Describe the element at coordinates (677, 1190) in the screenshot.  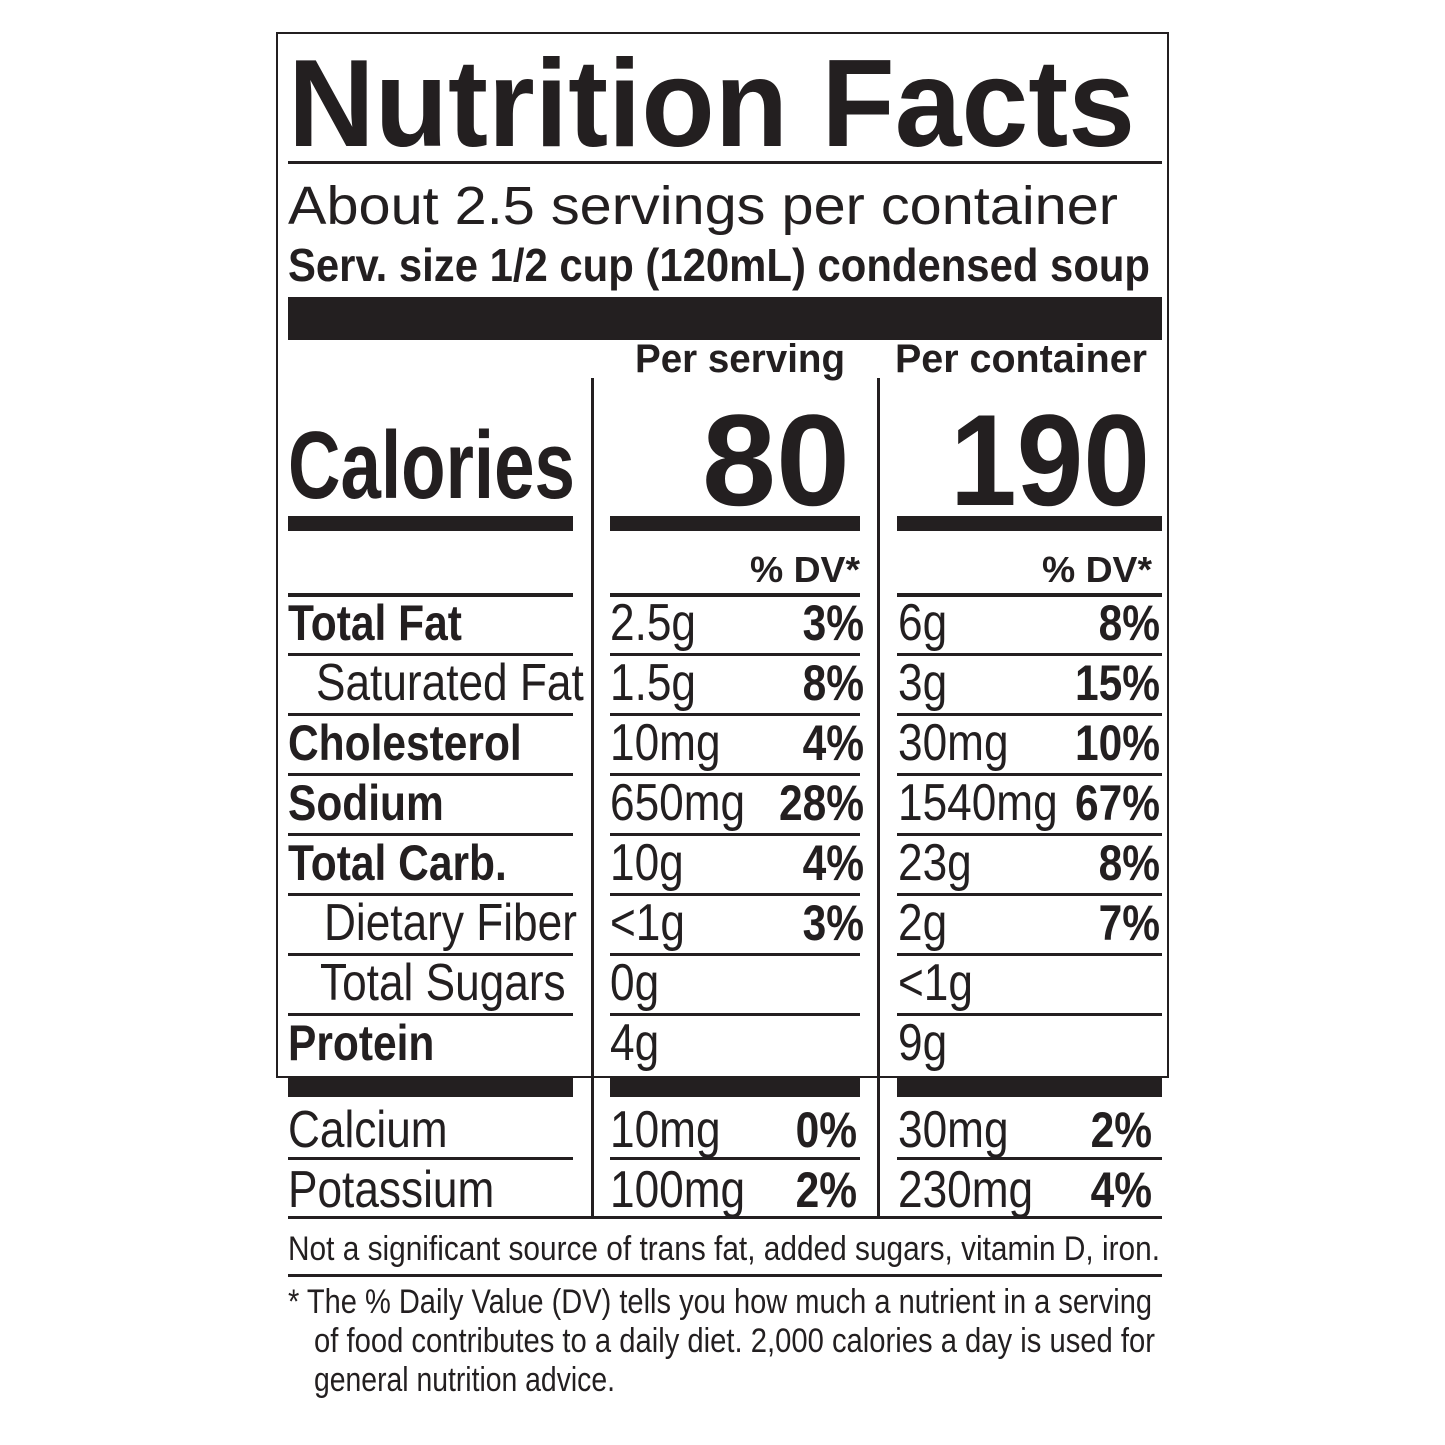
I see `serving-amount: 100mg` at that location.